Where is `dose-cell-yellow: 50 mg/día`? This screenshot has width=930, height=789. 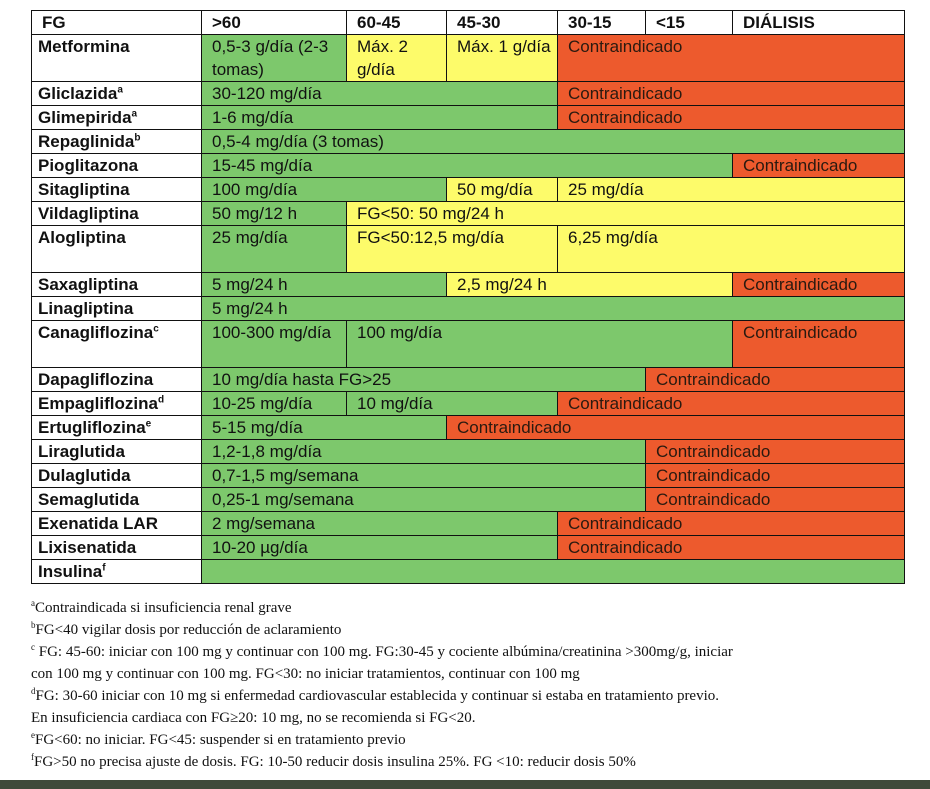
dose-cell-yellow: 50 mg/día is located at coordinates (502, 189).